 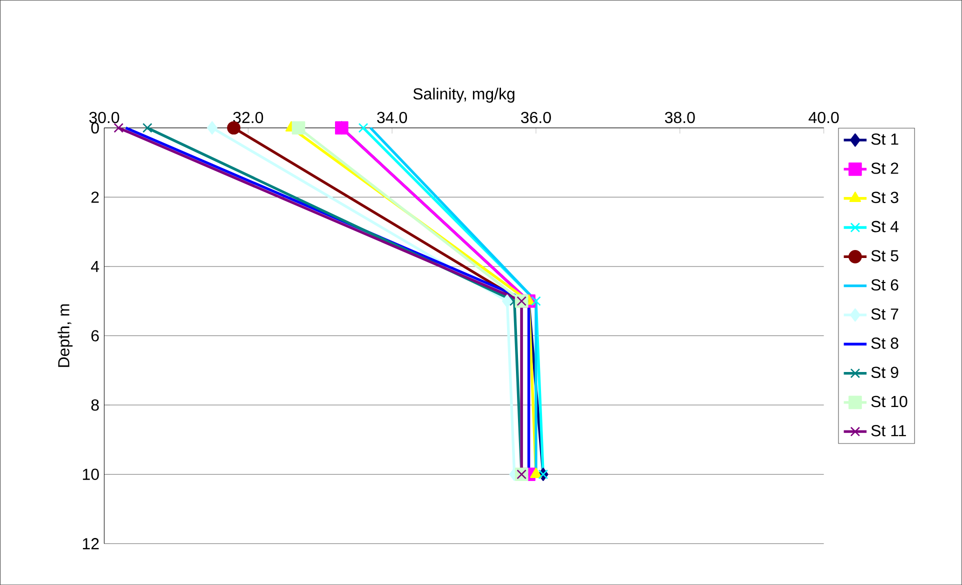 I want to click on x-tick-label: 32.0, so click(x=248, y=118).